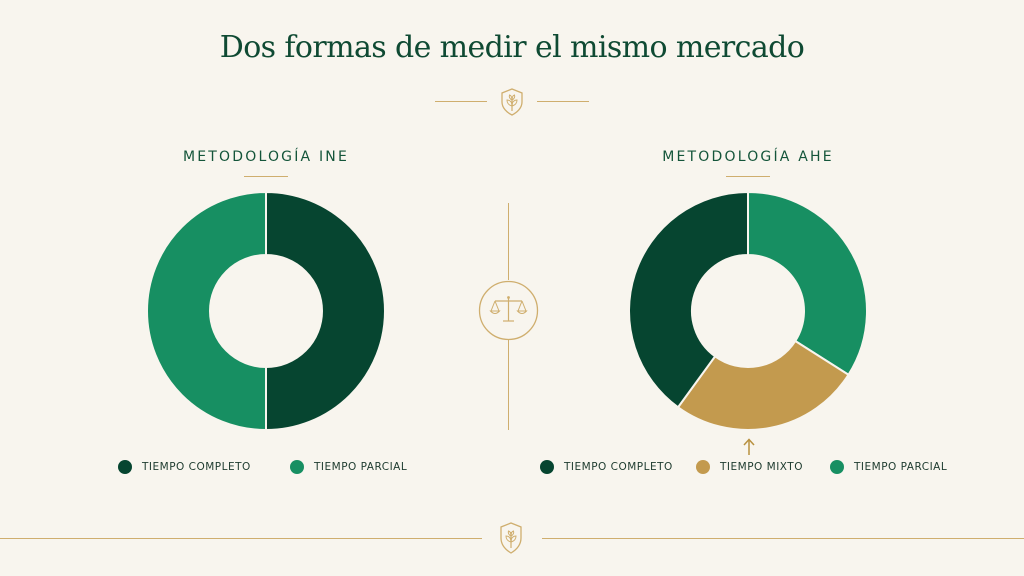 The image size is (1024, 576). I want to click on center-divider-bottom, so click(508, 385).